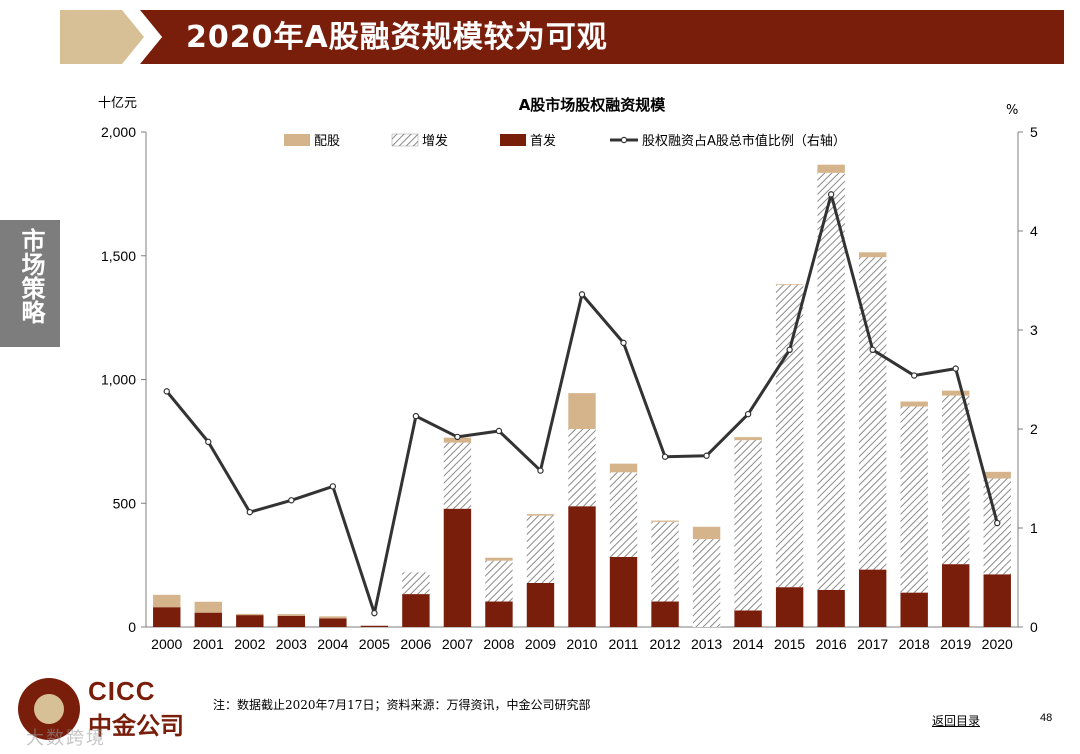 The image size is (1080, 754). I want to click on x-tick-label: 2007, so click(457, 644).